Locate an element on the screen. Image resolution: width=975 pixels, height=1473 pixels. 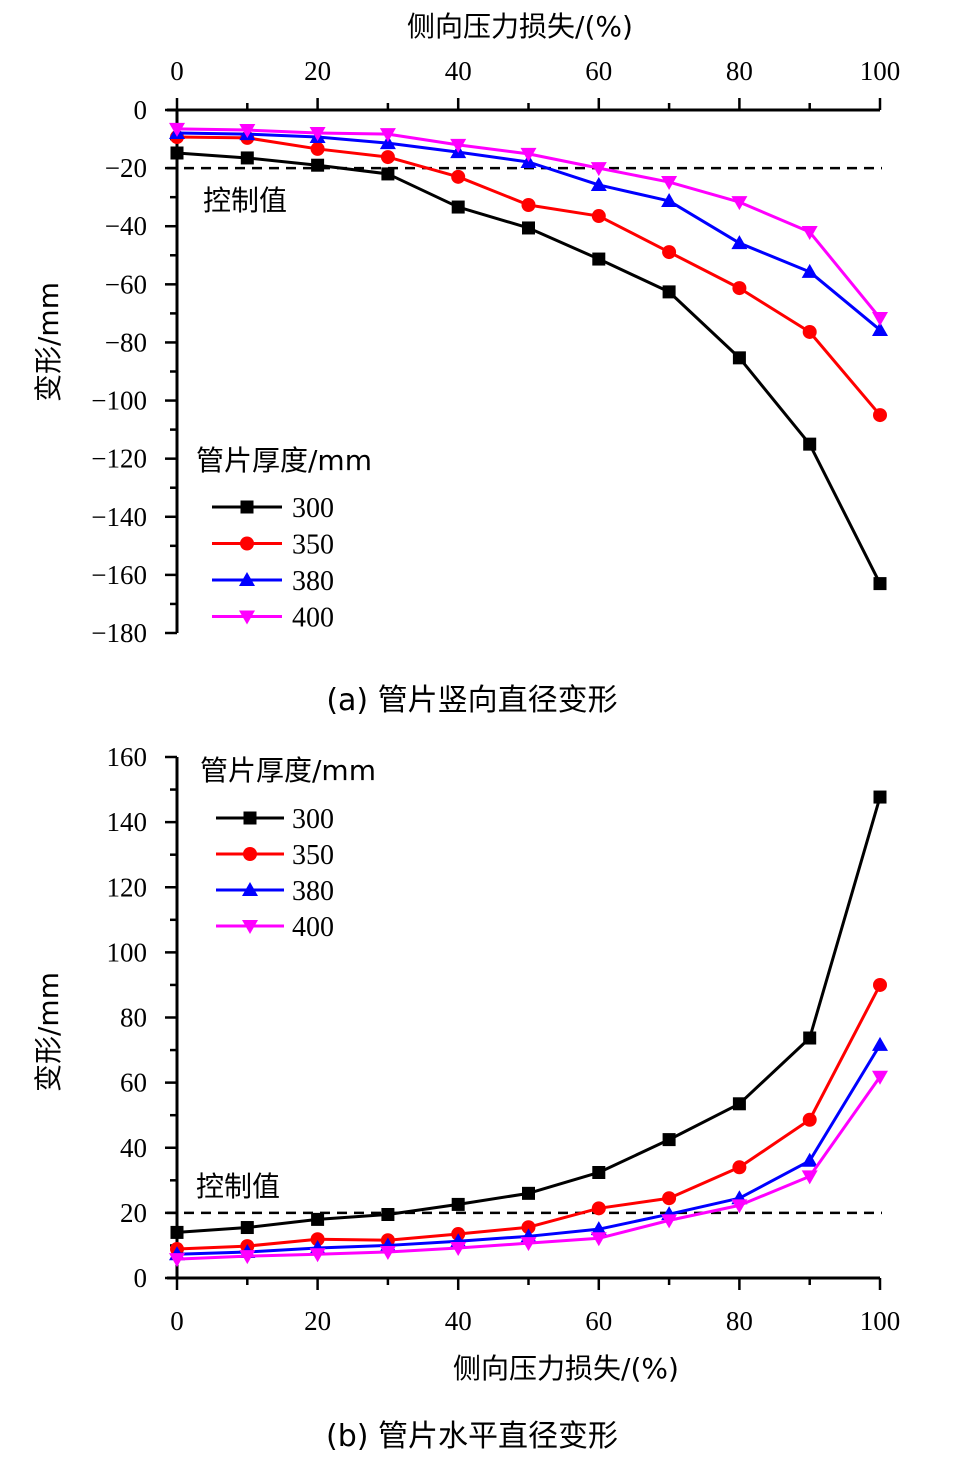
panel-b-y-tick-label: 140 is located at coordinates (127, 822).